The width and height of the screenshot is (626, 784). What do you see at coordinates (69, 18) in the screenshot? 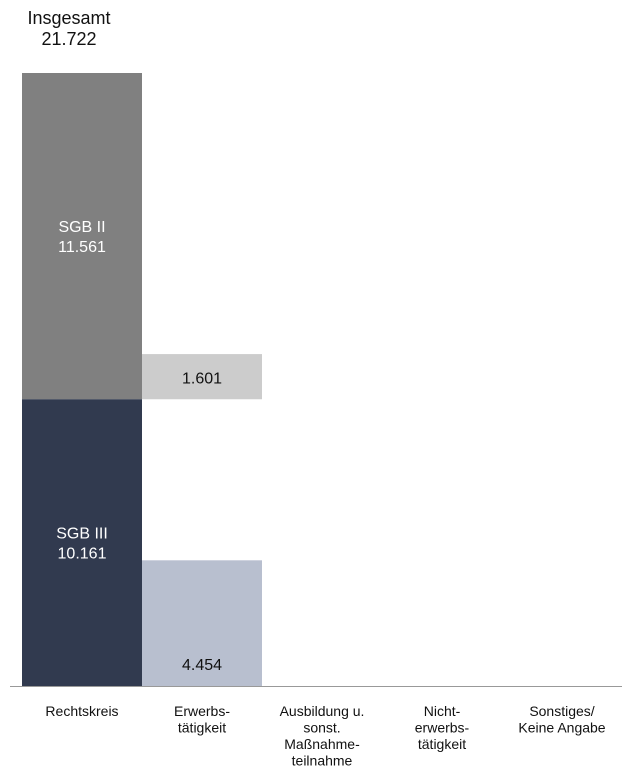
I see `total-title: Insgesamt` at bounding box center [69, 18].